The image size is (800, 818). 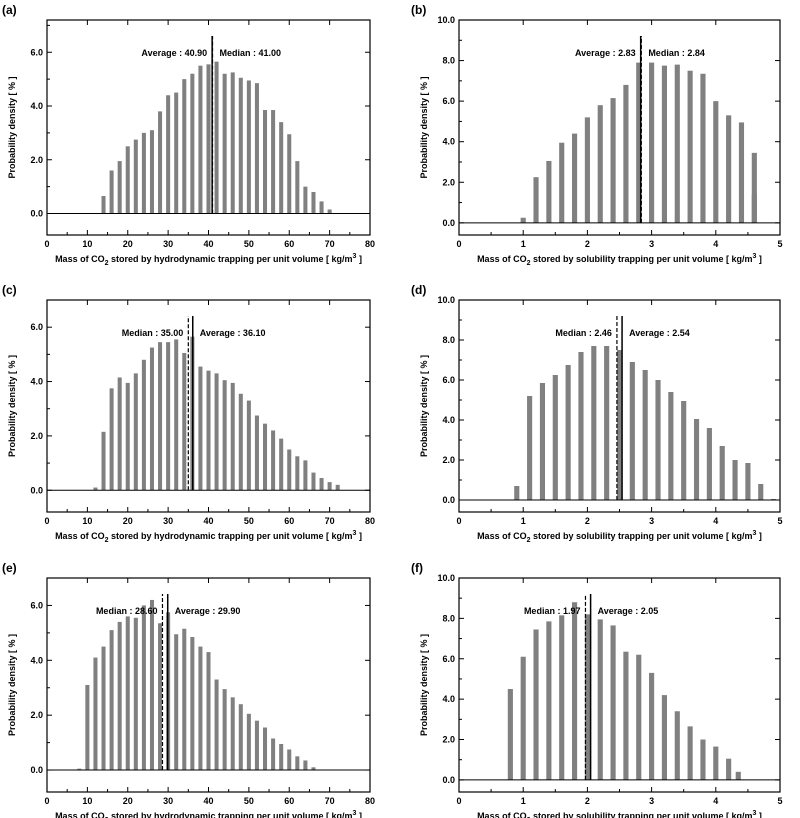 What do you see at coordinates (330, 521) in the screenshot?
I see `x-tick-label: 70` at bounding box center [330, 521].